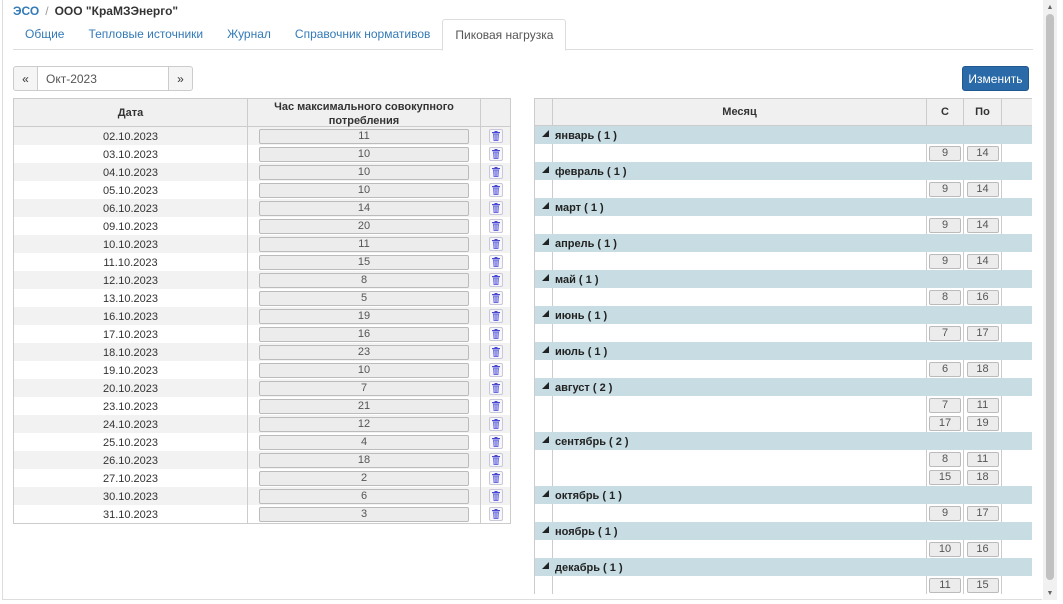 The image size is (1063, 604). What do you see at coordinates (364, 388) in the screenshot?
I see `peak-hour-input: 7` at bounding box center [364, 388].